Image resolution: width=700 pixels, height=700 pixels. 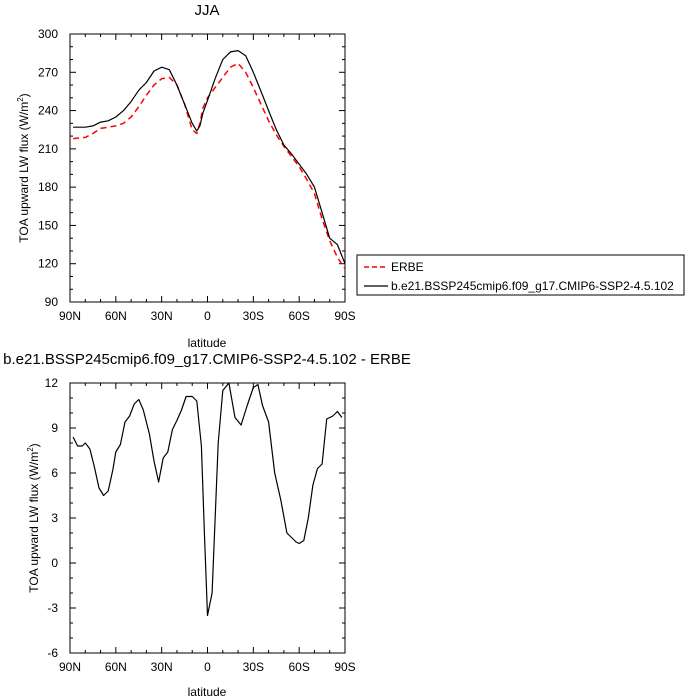 What do you see at coordinates (407, 267) in the screenshot?
I see `legend-label-erbe: ERBE` at bounding box center [407, 267].